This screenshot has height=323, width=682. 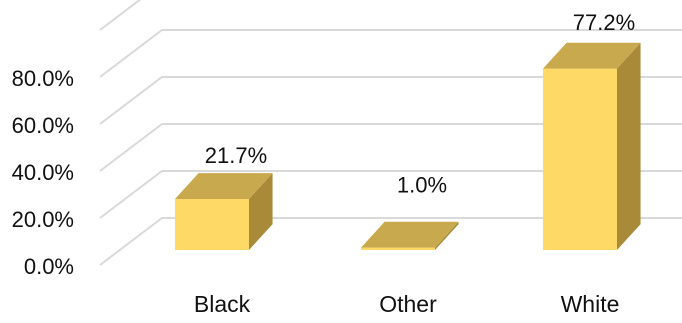 What do you see at coordinates (49, 266) in the screenshot?
I see `y-tick-label: 0.0%` at bounding box center [49, 266].